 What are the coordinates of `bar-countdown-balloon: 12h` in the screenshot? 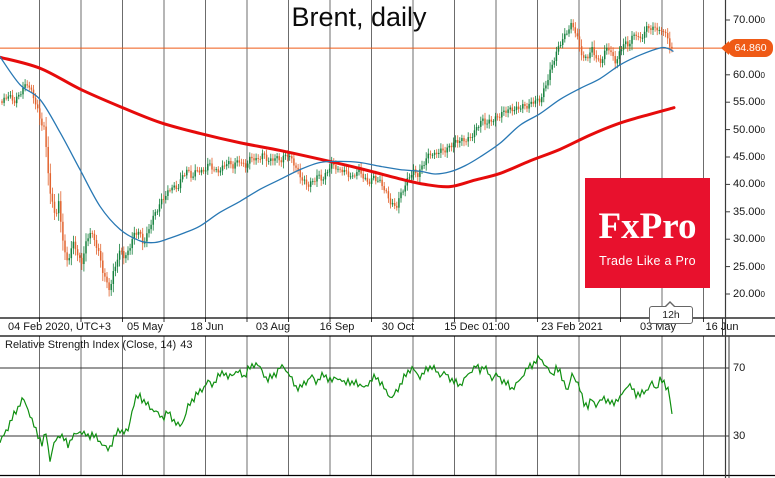 It's located at (671, 312).